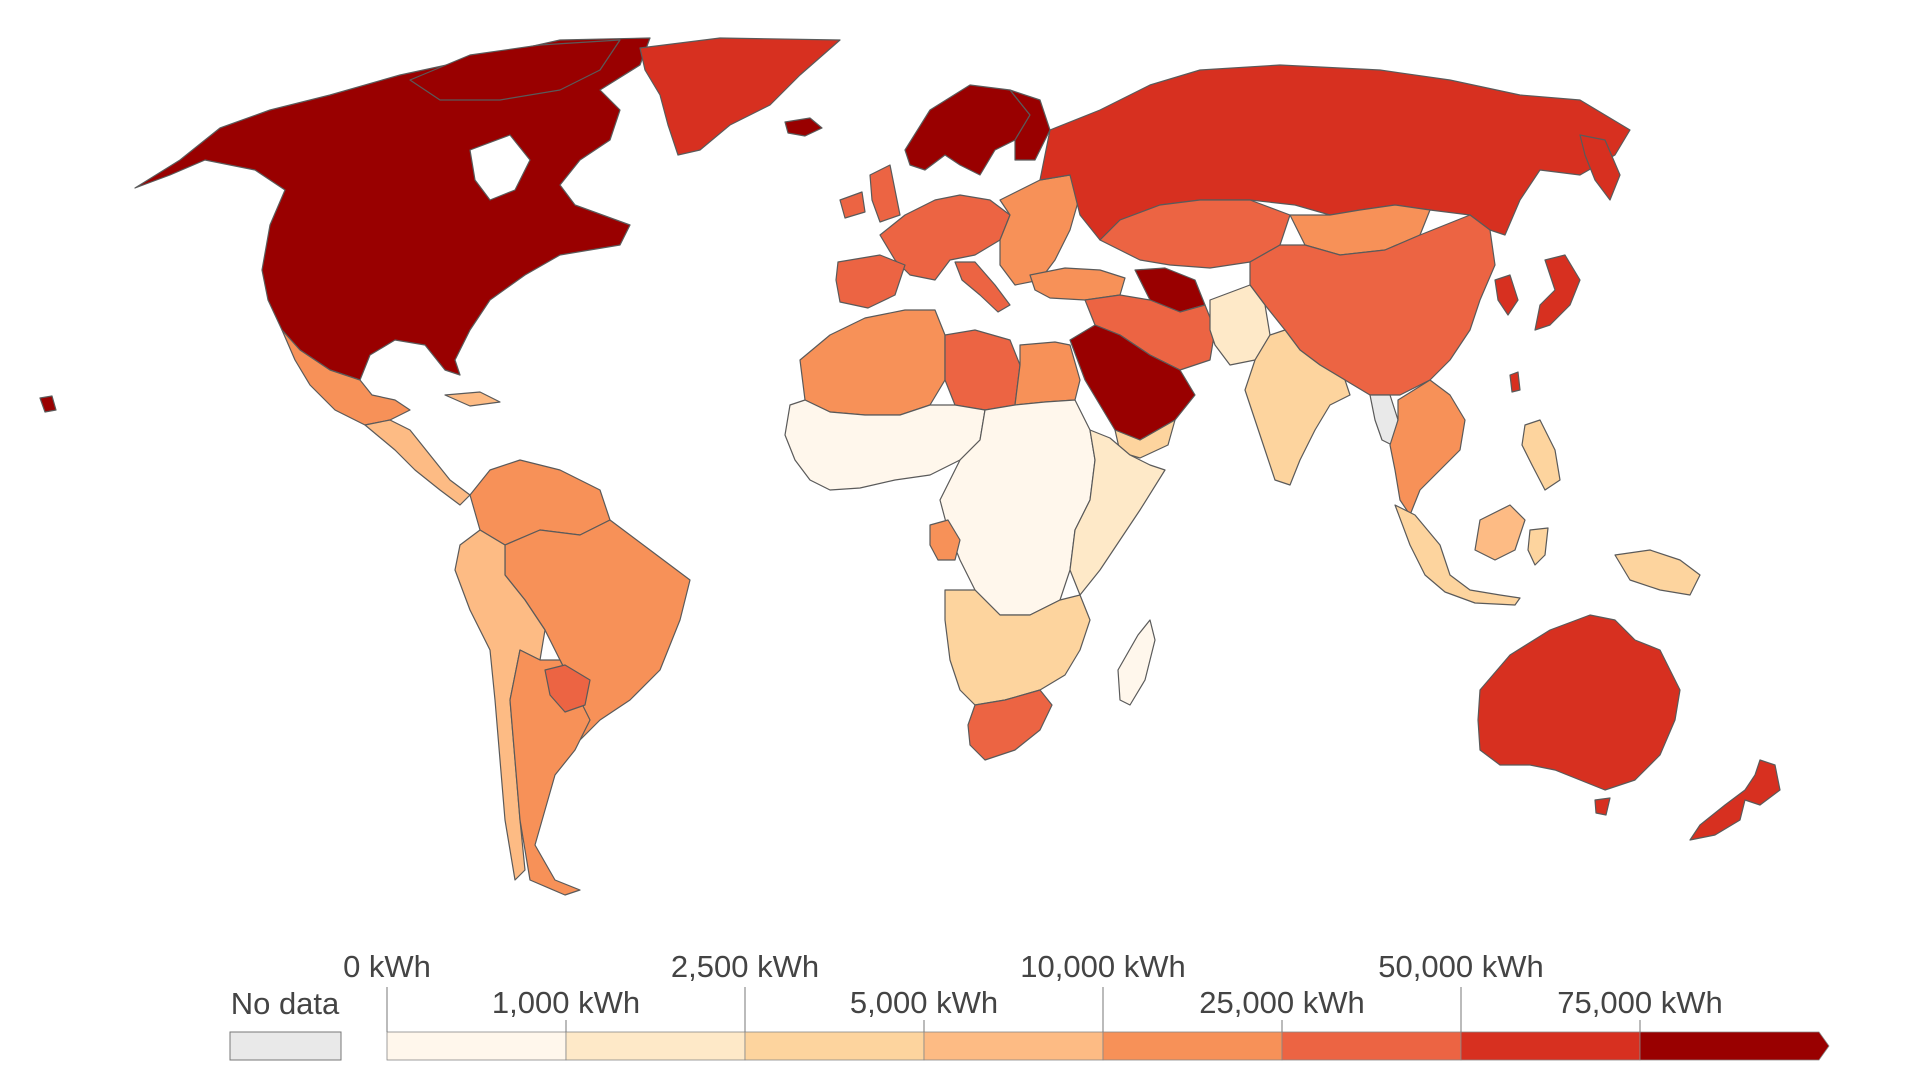 Image resolution: width=1920 pixels, height=1080 pixels. What do you see at coordinates (1457, 555) in the screenshot?
I see `region-indonesia` at bounding box center [1457, 555].